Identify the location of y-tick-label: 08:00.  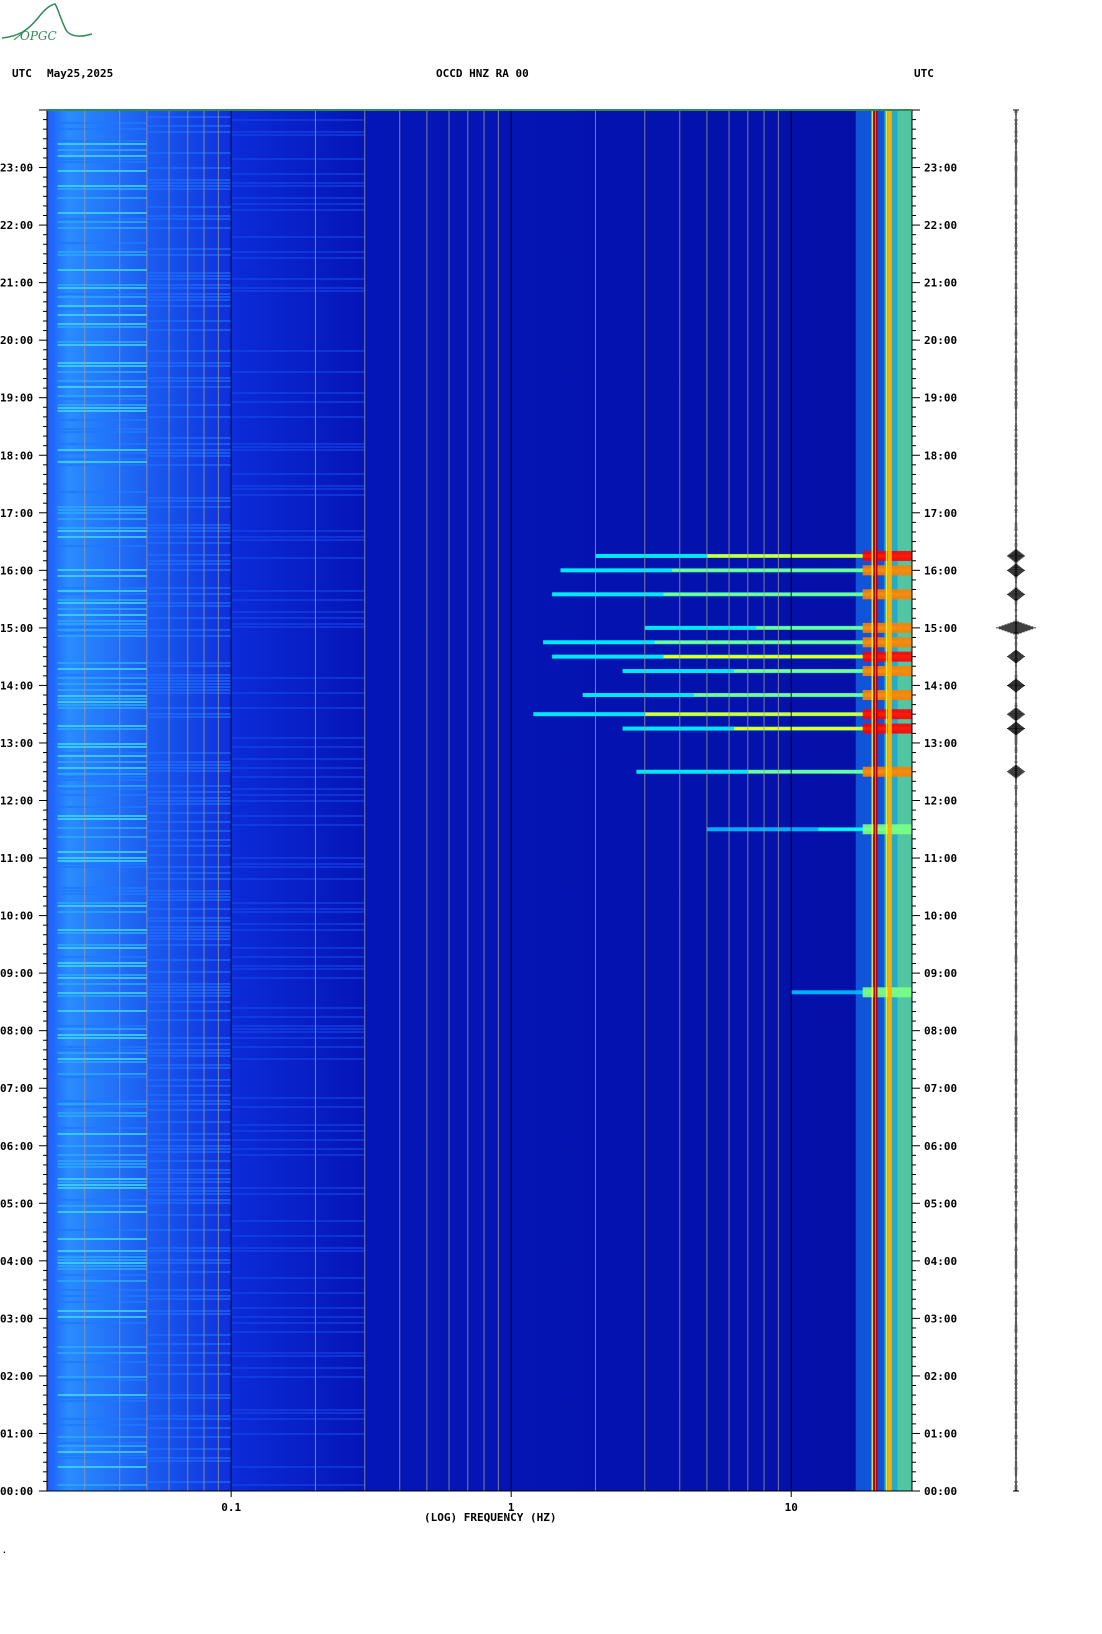
(940, 1031).